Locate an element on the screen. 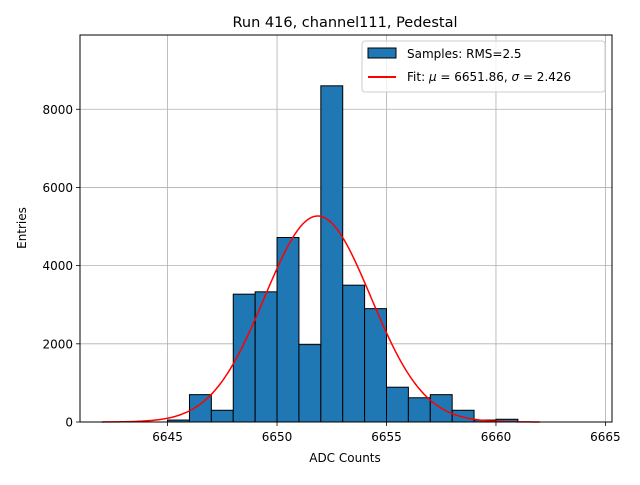 The image size is (640, 485). legend-histogram-swatch is located at coordinates (382, 53).